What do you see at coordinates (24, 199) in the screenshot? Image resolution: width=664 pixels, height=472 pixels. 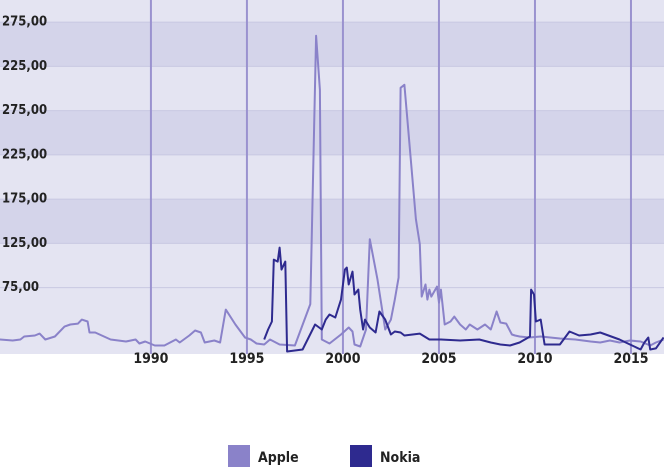 I see `y-tick-label: 175,00` at bounding box center [24, 199].